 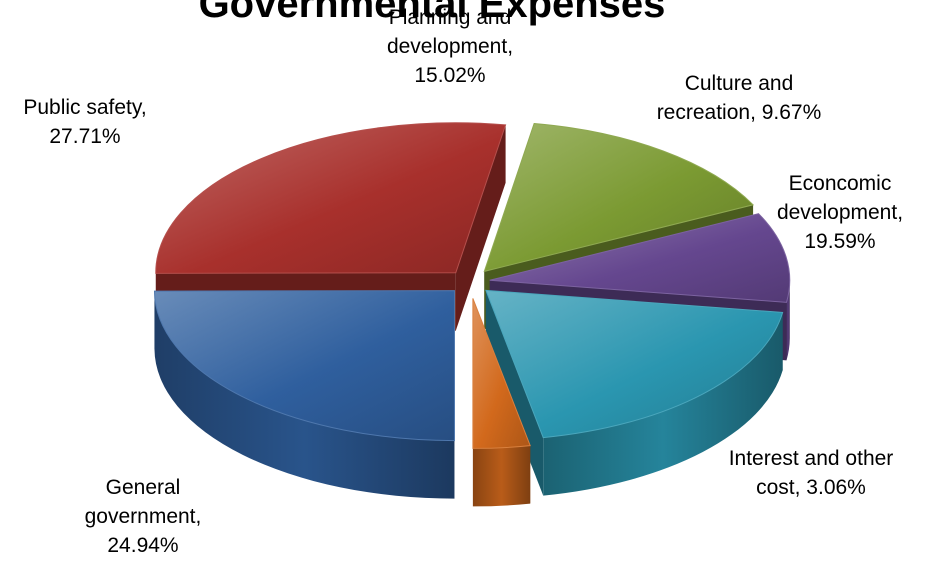 What do you see at coordinates (739, 98) in the screenshot?
I see `slice-label: Culture and recreation, 9.67%` at bounding box center [739, 98].